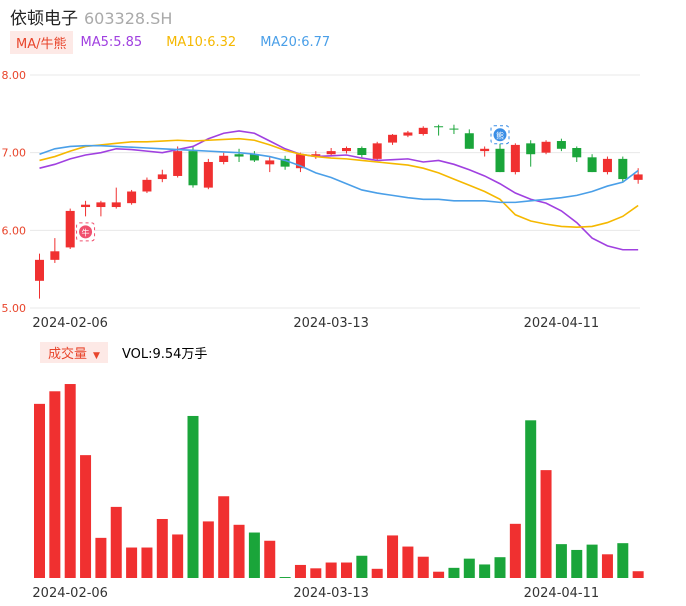 The image size is (686, 606). Describe the element at coordinates (14, 75) in the screenshot. I see `y-tick-label: 8.00` at that location.